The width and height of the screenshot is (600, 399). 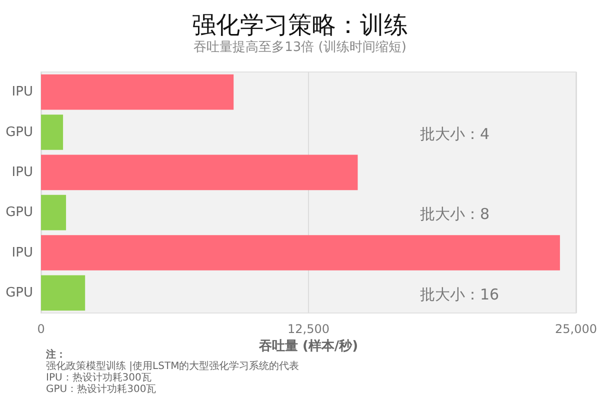 I want to click on text: 强化政策模型训练 |使用LSTM的大型强化学习系统的代表, so click(x=173, y=366).